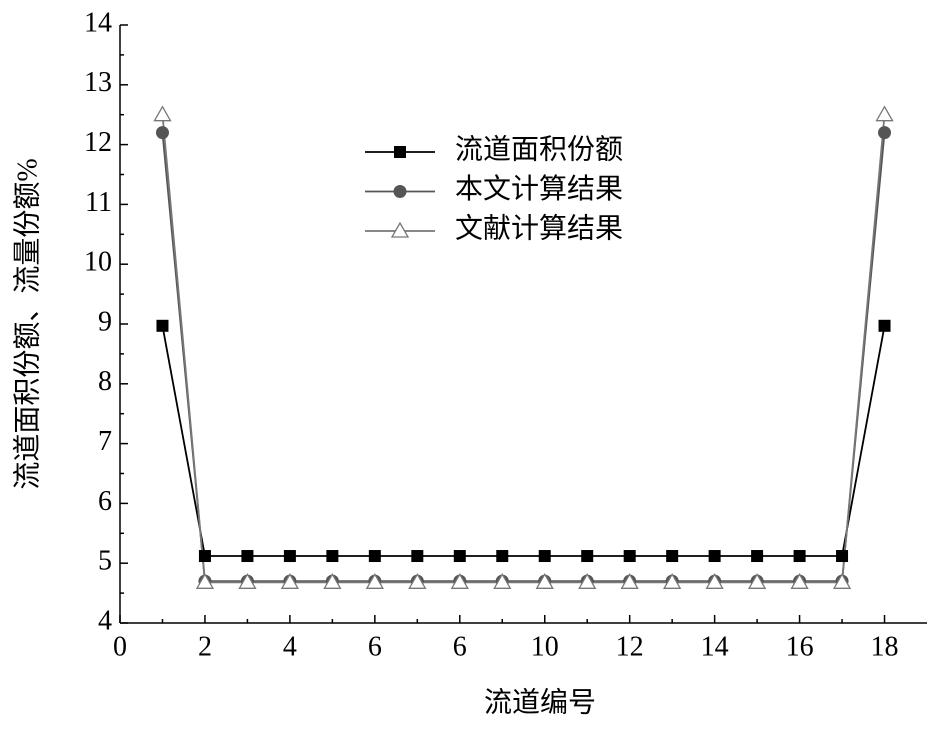 Image resolution: width=943 pixels, height=729 pixels. What do you see at coordinates (800, 646) in the screenshot?
I see `x-tick-label: 16` at bounding box center [800, 646].